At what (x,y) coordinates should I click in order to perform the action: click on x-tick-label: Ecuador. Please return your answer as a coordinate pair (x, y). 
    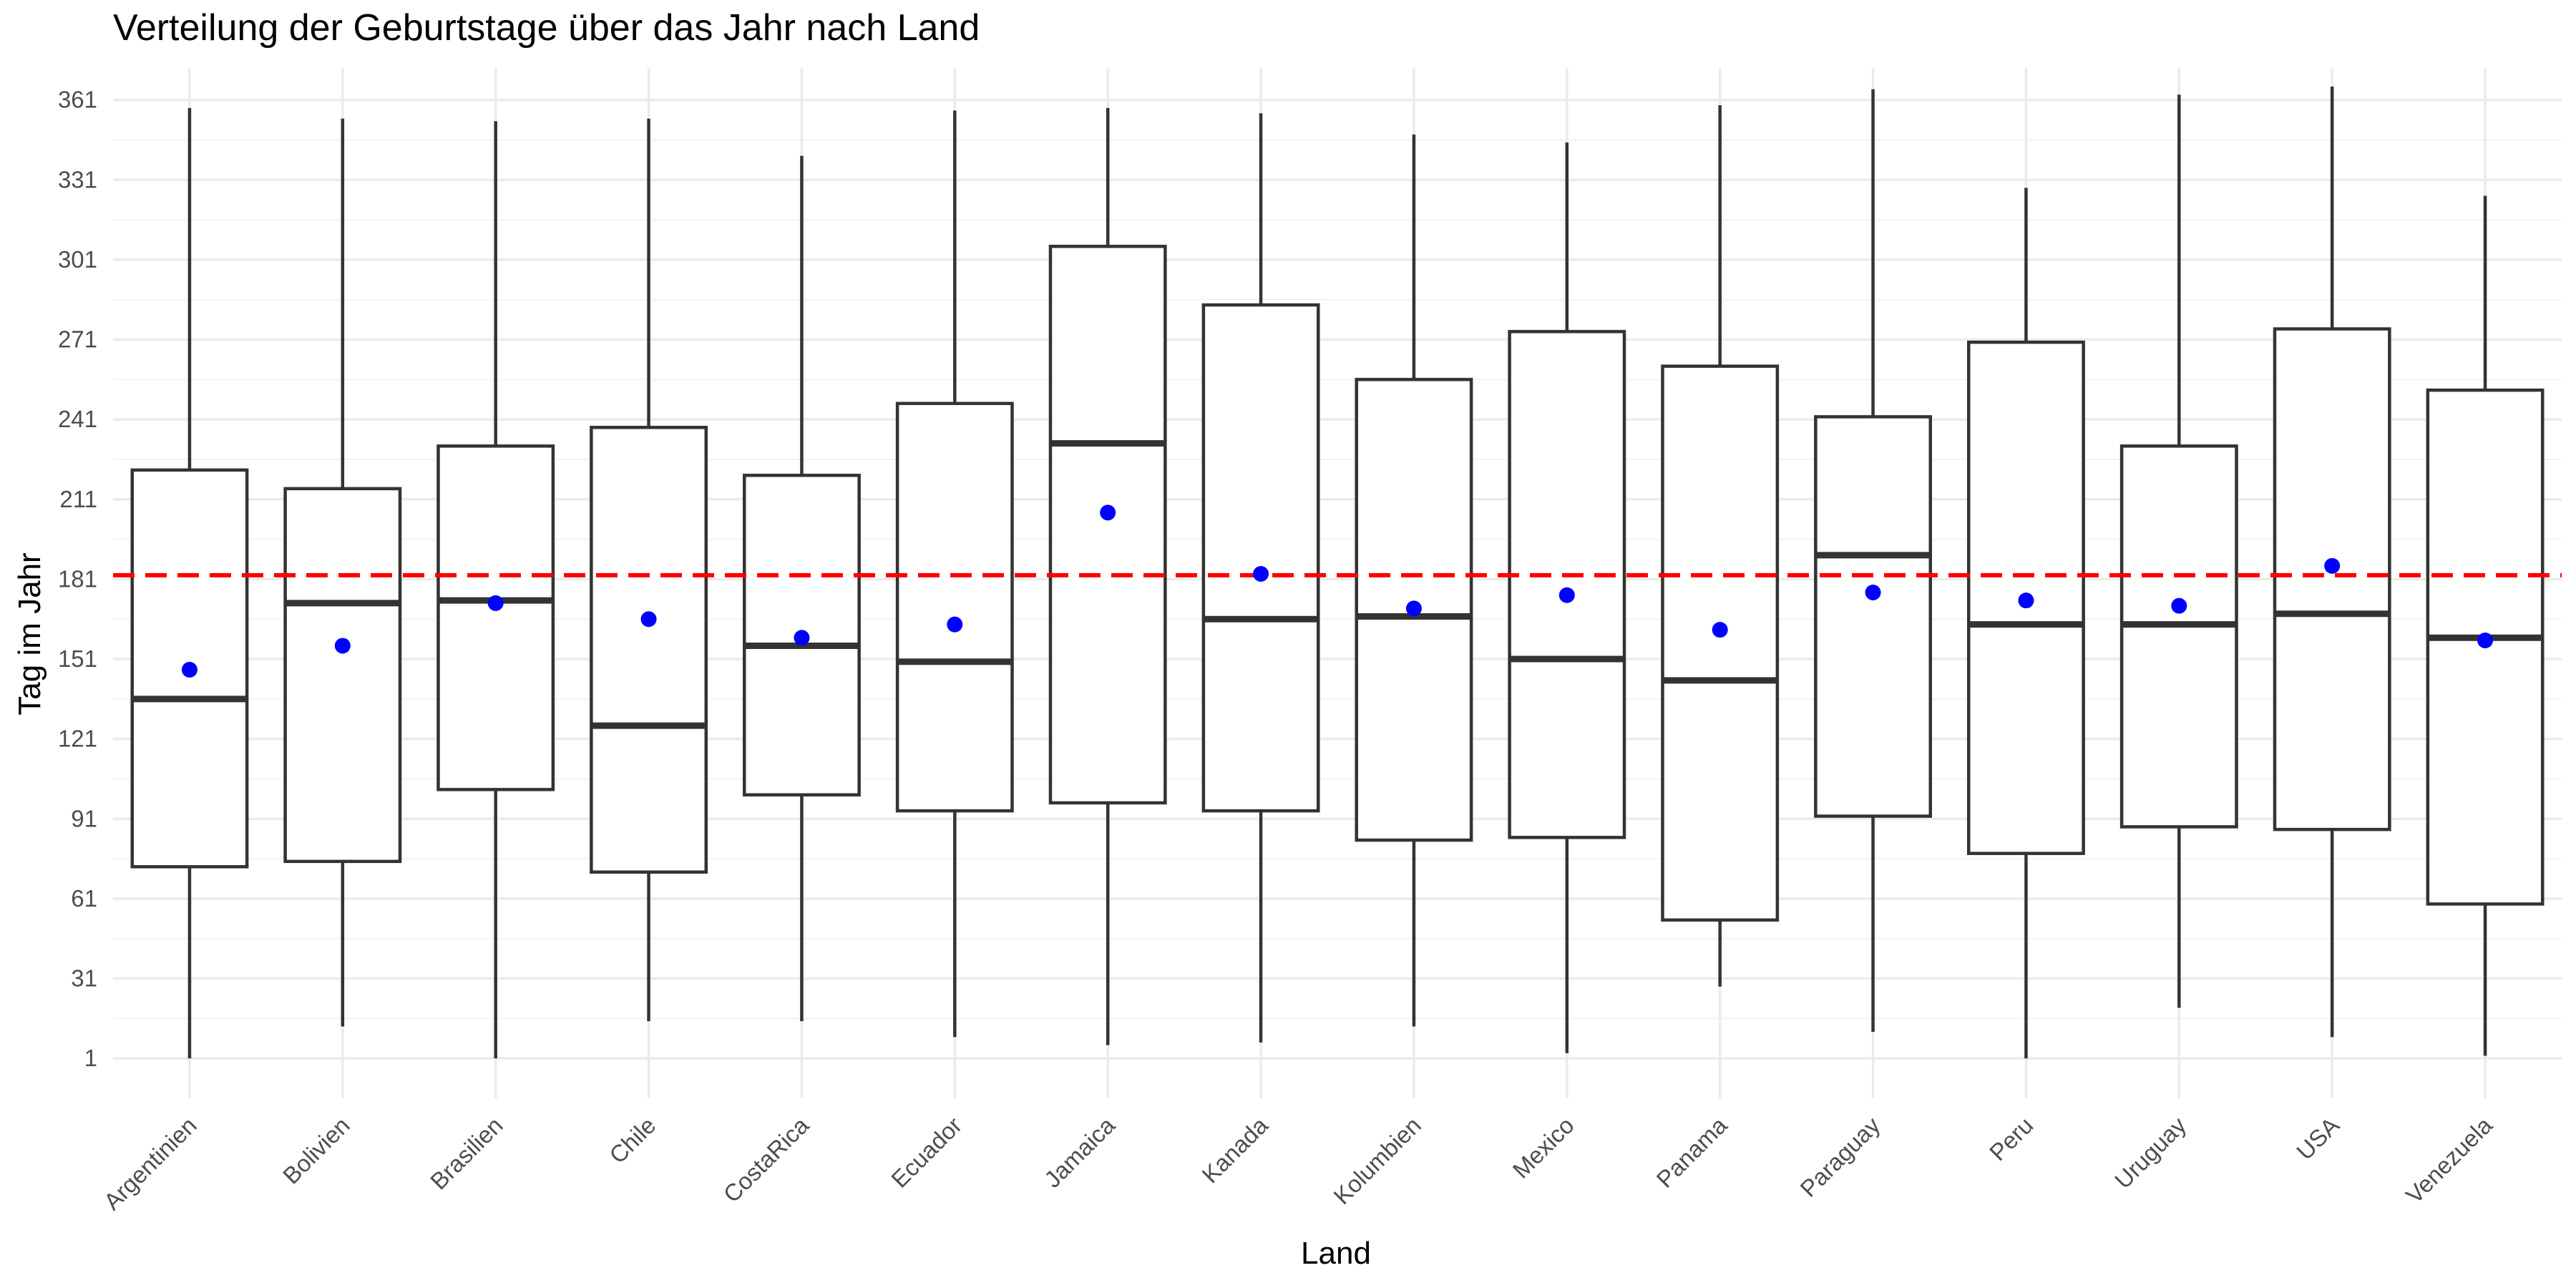
    Looking at the image, I should click on (926, 1152).